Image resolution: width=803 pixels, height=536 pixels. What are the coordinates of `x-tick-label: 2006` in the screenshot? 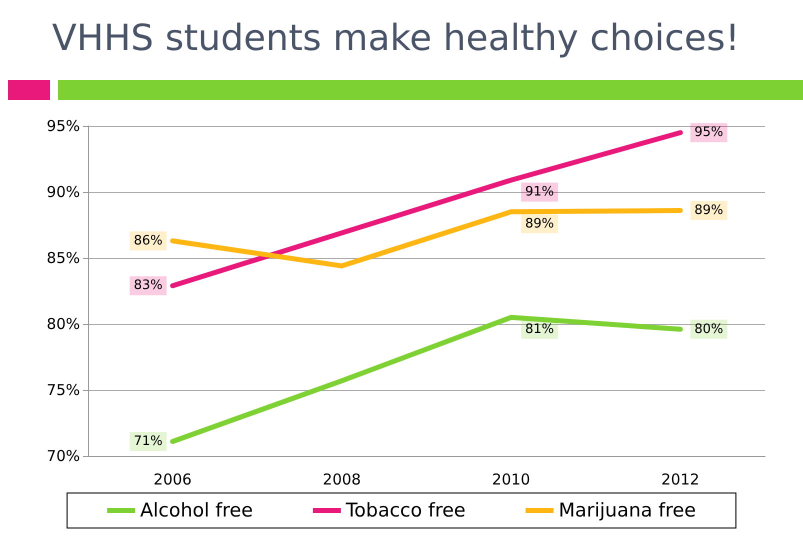 It's located at (173, 479).